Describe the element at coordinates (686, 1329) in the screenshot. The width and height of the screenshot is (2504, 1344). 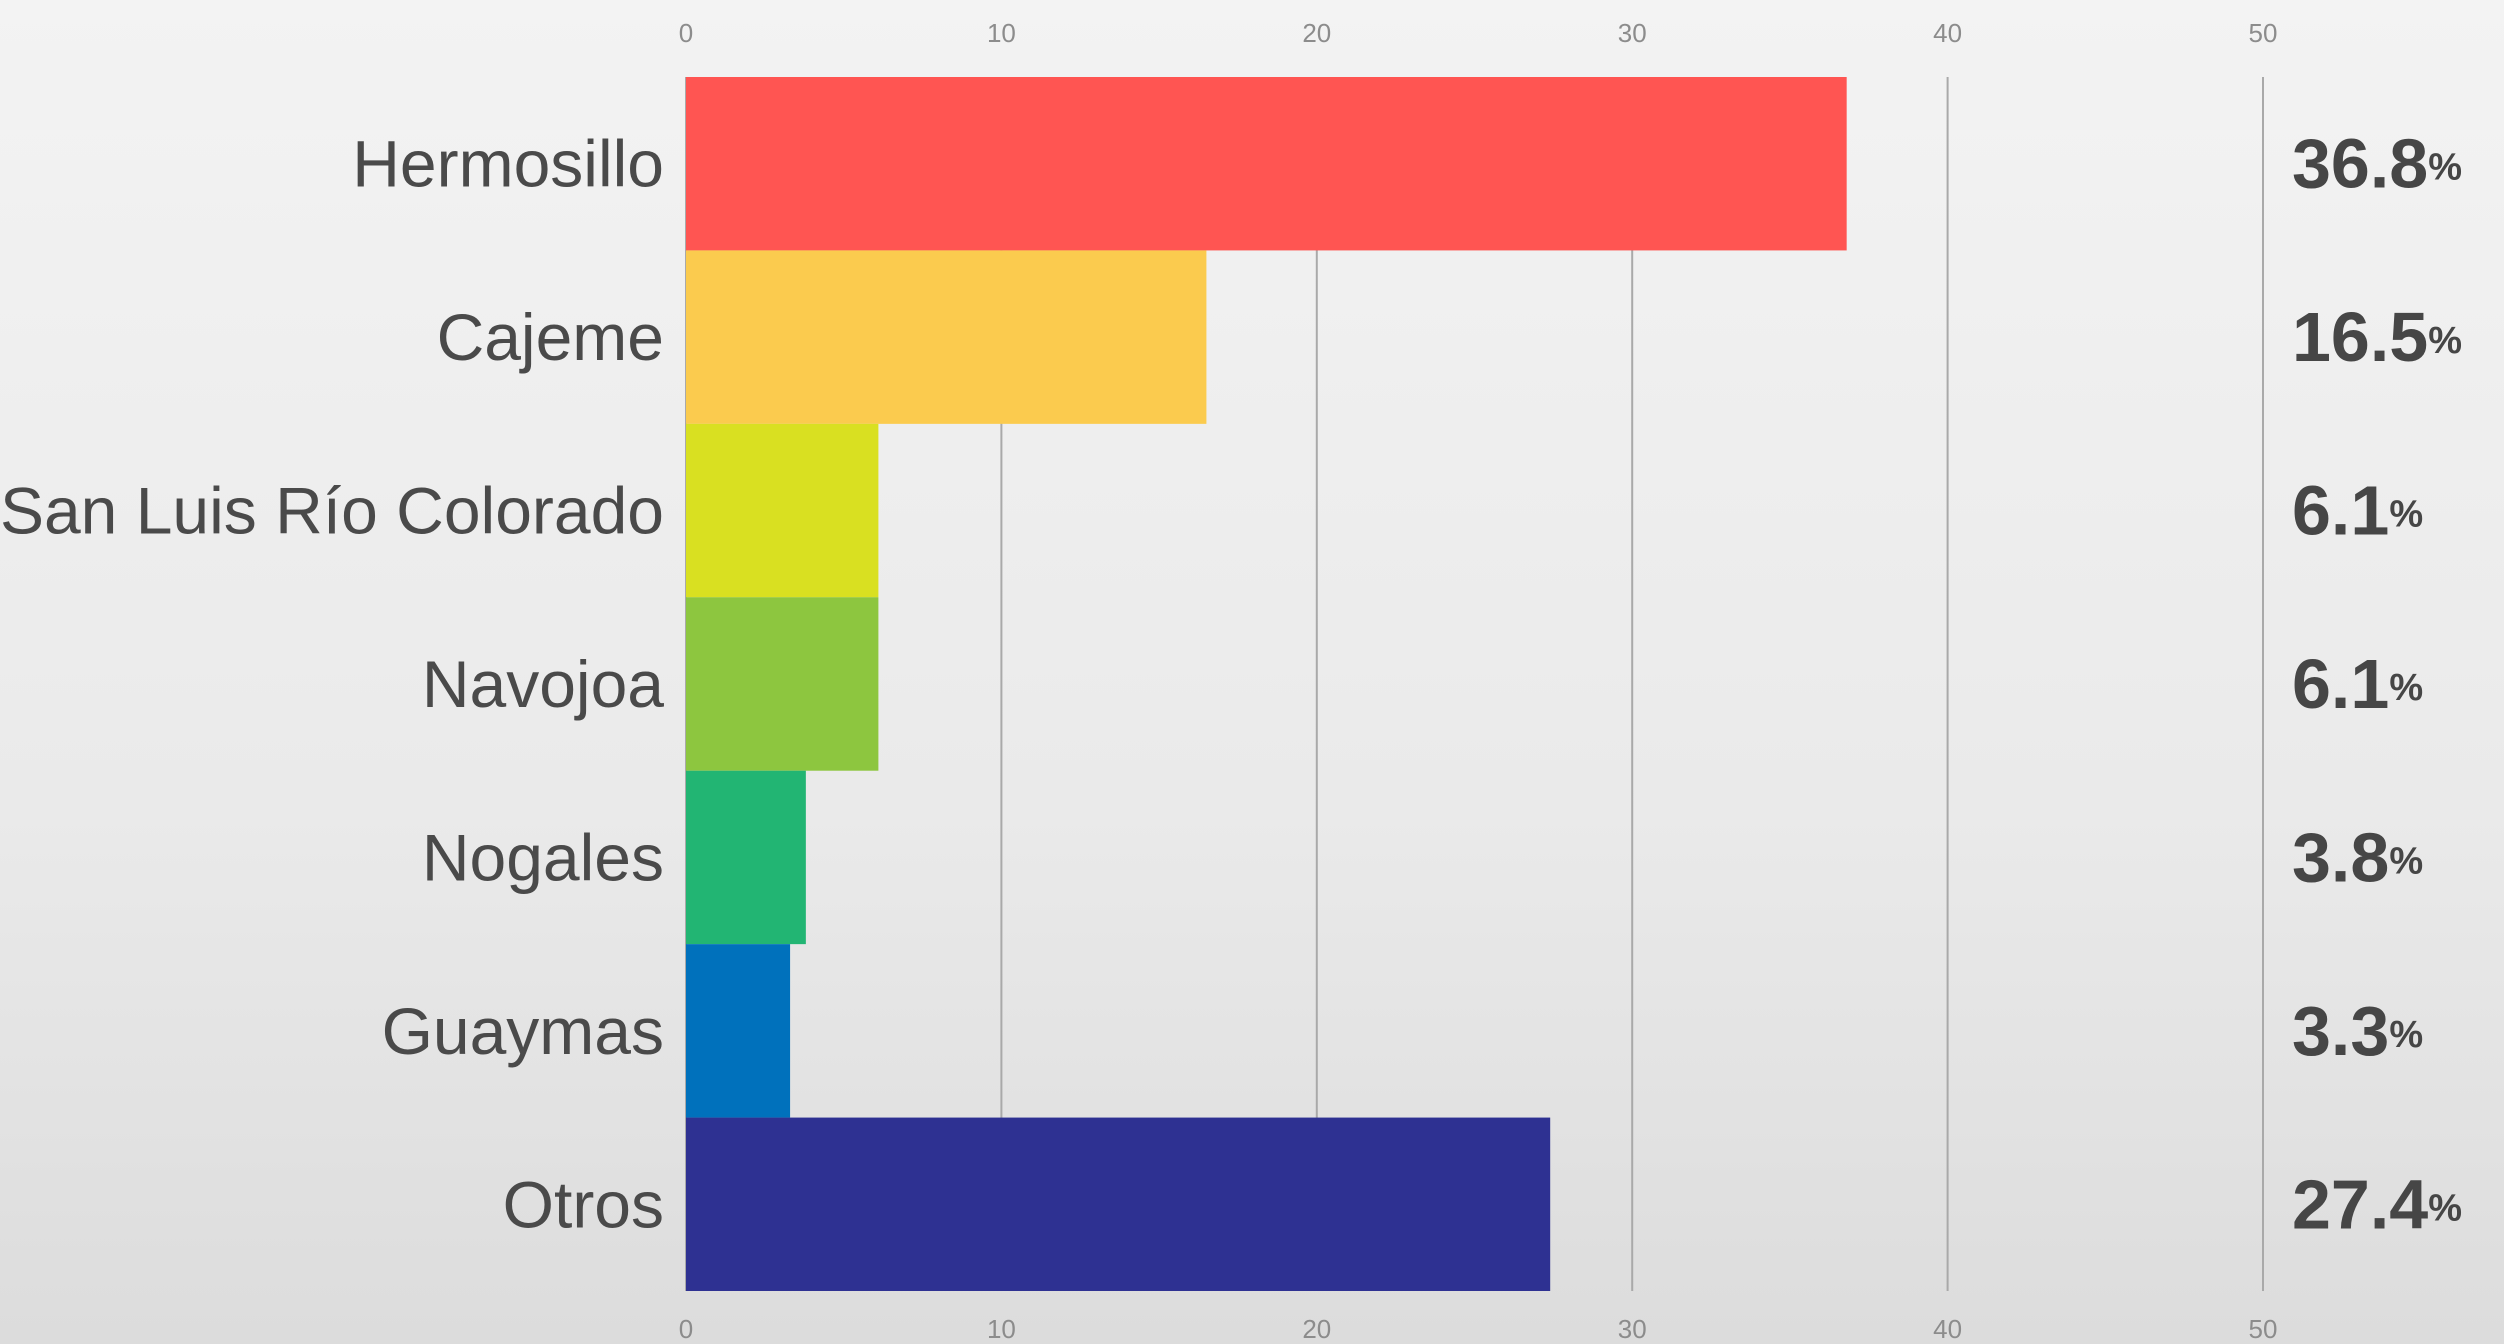
I see `x-tick-label-bottom-0: 0` at that location.